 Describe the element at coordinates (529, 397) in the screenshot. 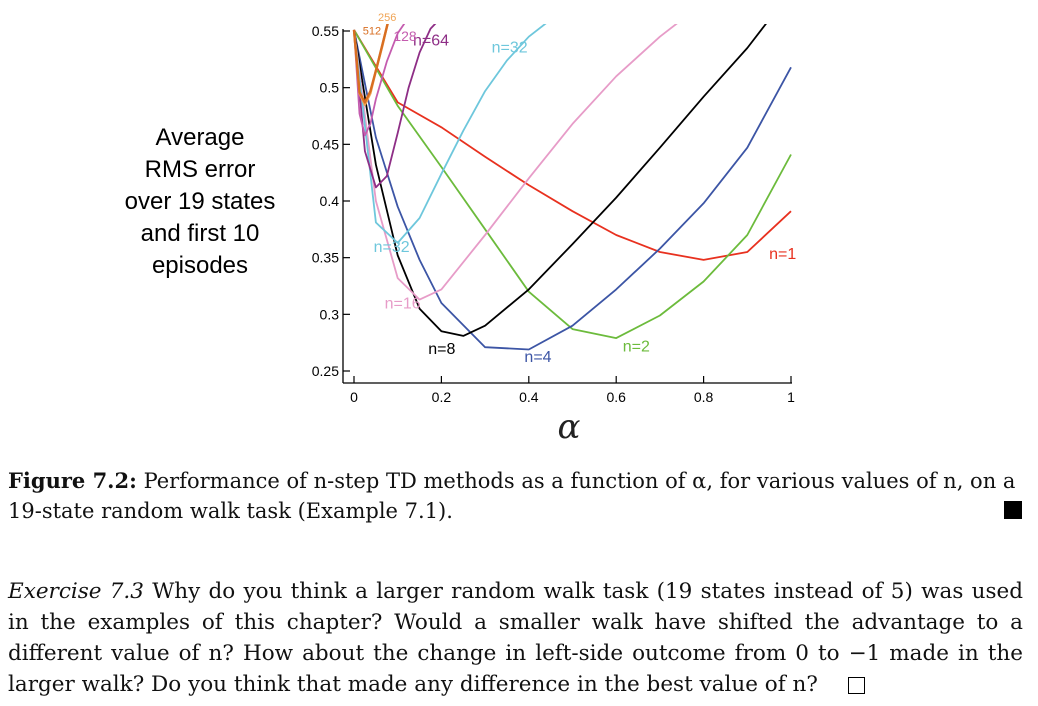

I see `x-tick-label: 0.4` at that location.